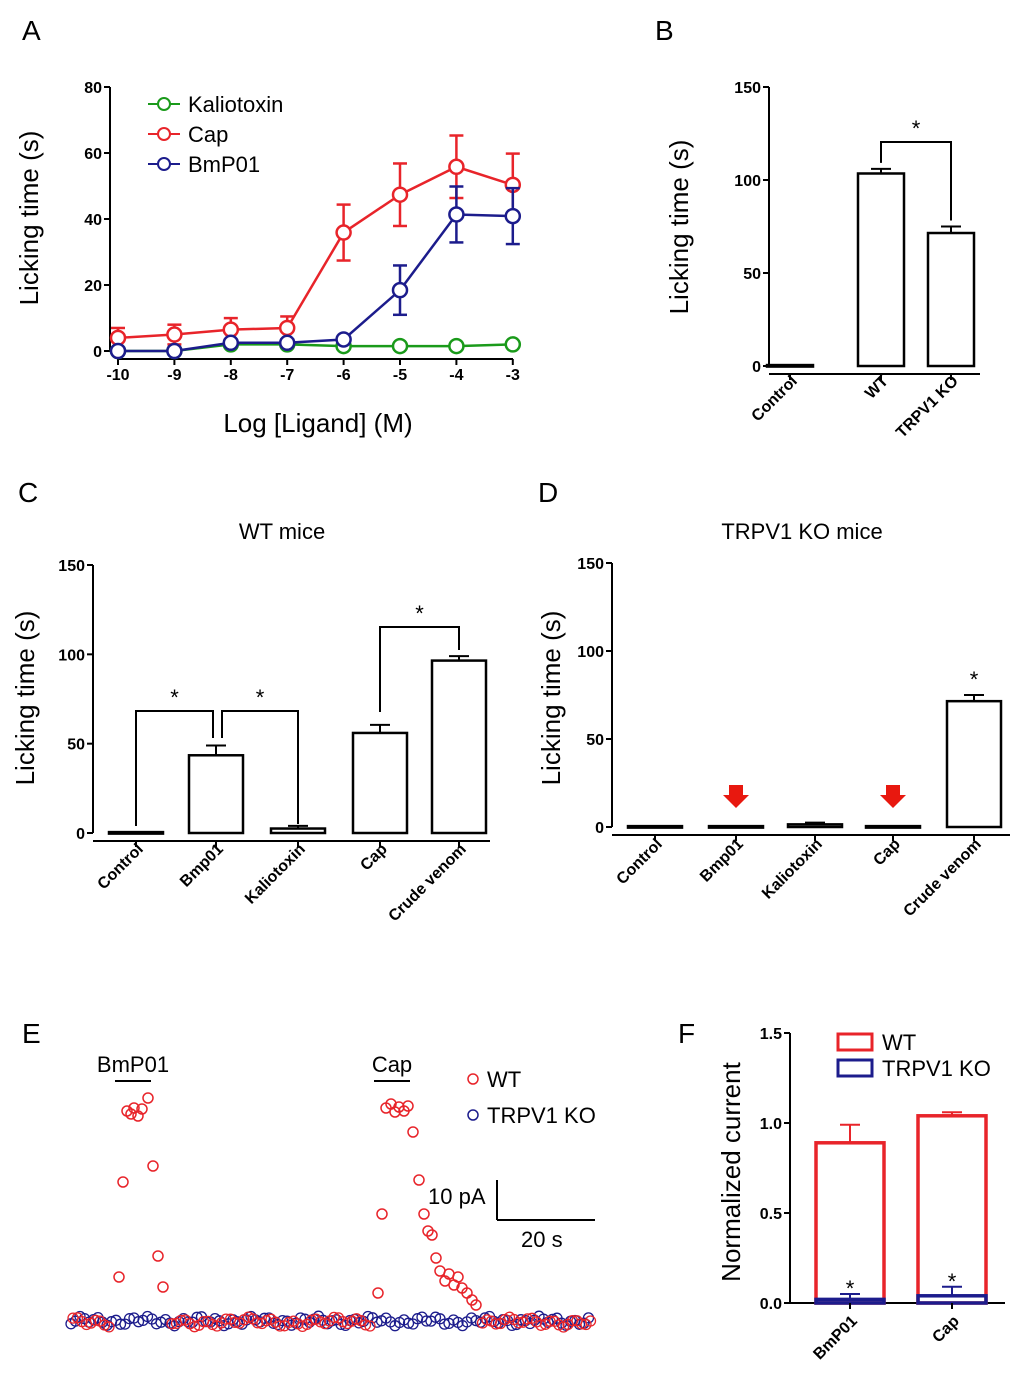 The image size is (1024, 1393). What do you see at coordinates (164, 134) in the screenshot?
I see `legend-cap-marker` at bounding box center [164, 134].